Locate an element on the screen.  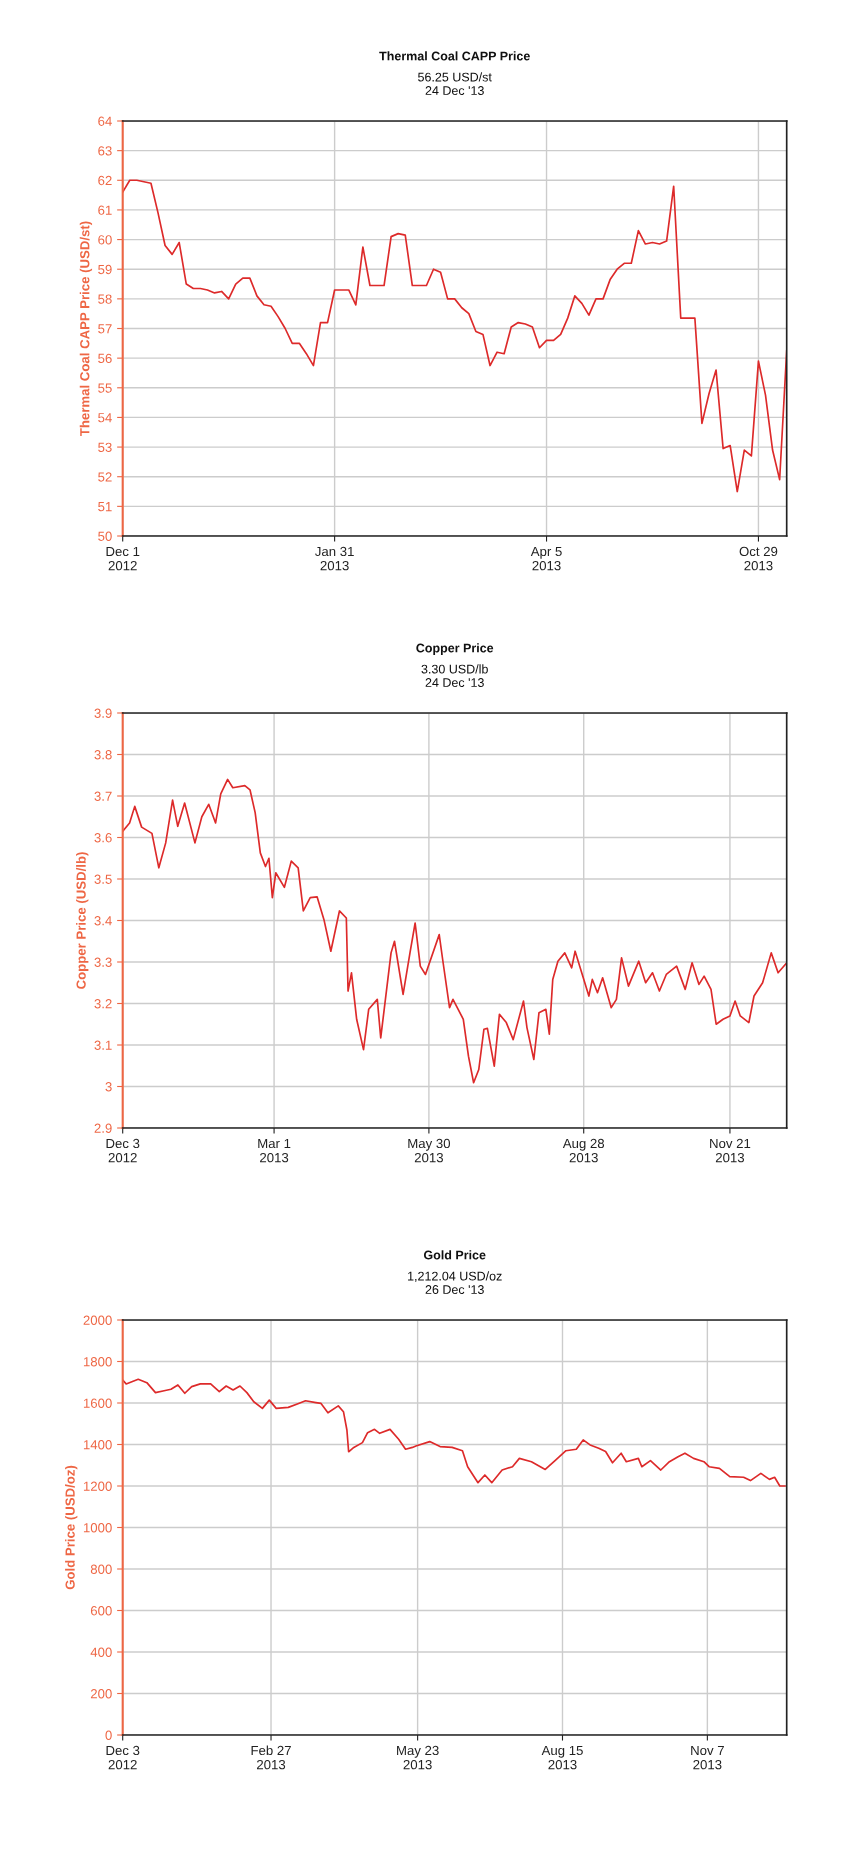
x-tick-label: Dec 1 2012 is located at coordinates (123, 558).